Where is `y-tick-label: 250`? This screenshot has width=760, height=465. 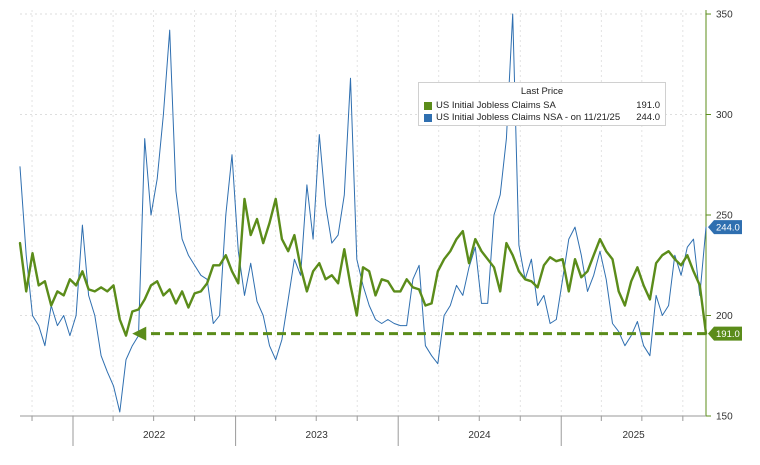
y-tick-label: 250 is located at coordinates (724, 216).